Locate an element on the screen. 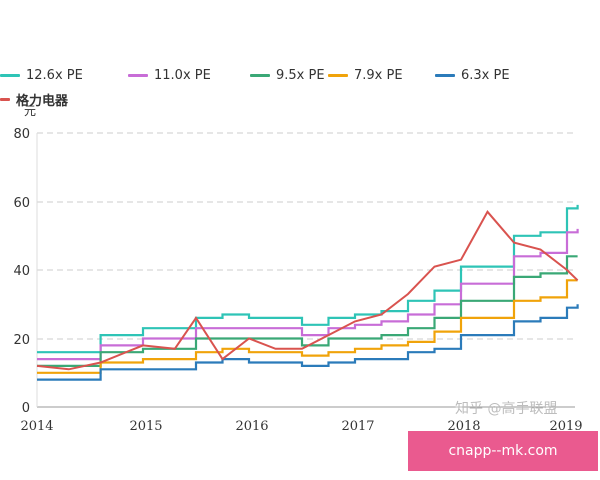 The height and width of the screenshot is (480, 600). legend-label: 11.0x PE is located at coordinates (182, 75).